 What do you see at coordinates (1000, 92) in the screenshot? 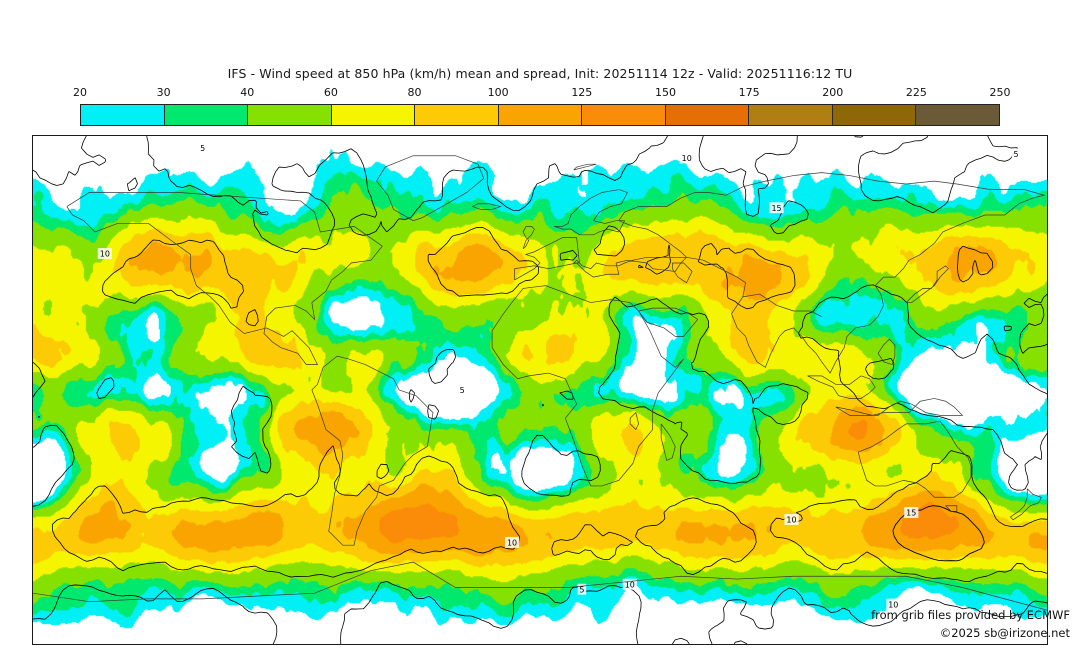
I see `colorbar-tick-250: 250` at bounding box center [1000, 92].